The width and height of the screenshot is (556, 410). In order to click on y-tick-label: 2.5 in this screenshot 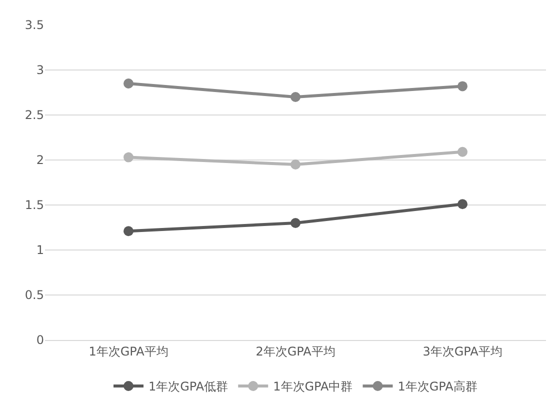, I will do `click(34, 115)`.